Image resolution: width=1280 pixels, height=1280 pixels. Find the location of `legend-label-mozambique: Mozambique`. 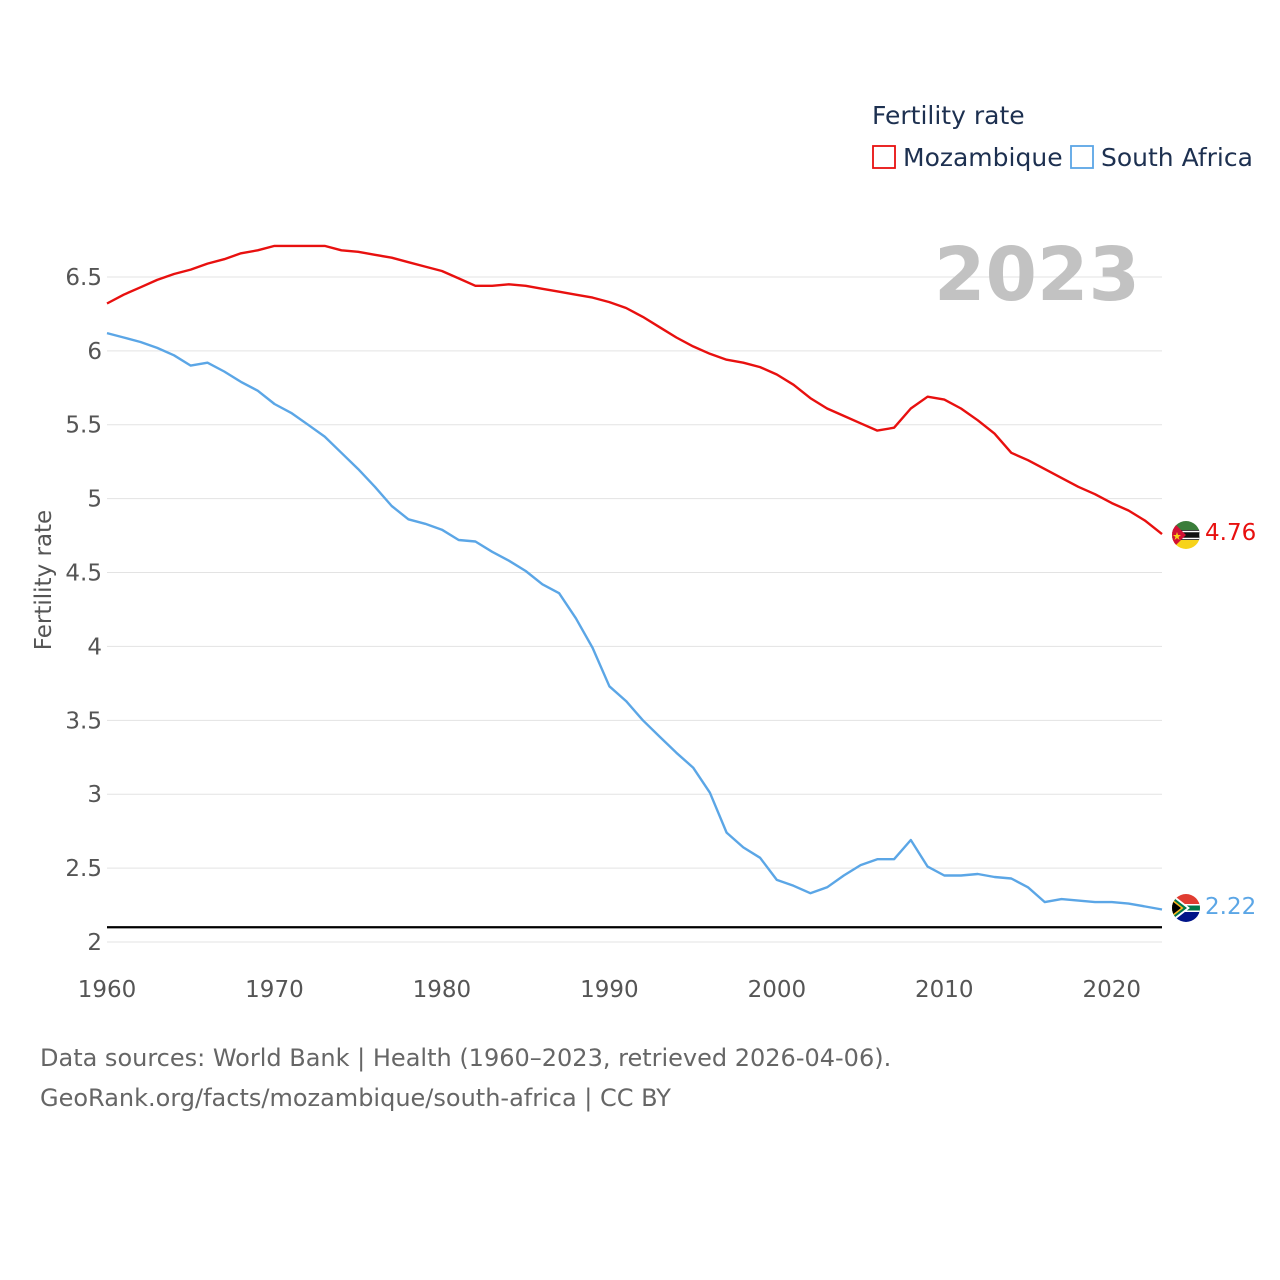

legend-label-mozambique: Mozambique is located at coordinates (983, 157).